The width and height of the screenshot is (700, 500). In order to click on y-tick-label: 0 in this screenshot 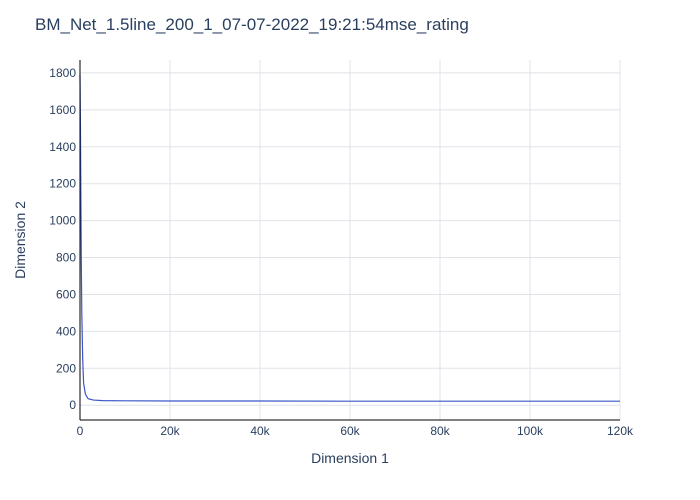, I will do `click(72, 405)`.